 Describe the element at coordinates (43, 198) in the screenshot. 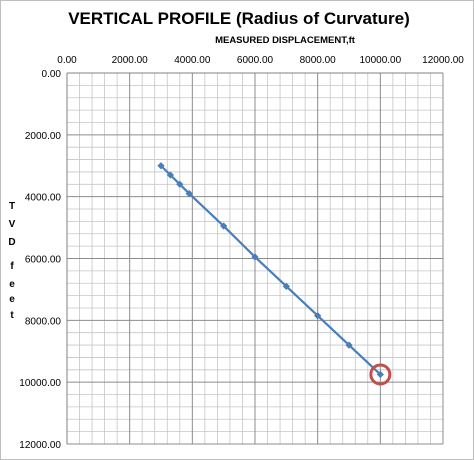

I see `y-tick-label: 4000.00` at that location.